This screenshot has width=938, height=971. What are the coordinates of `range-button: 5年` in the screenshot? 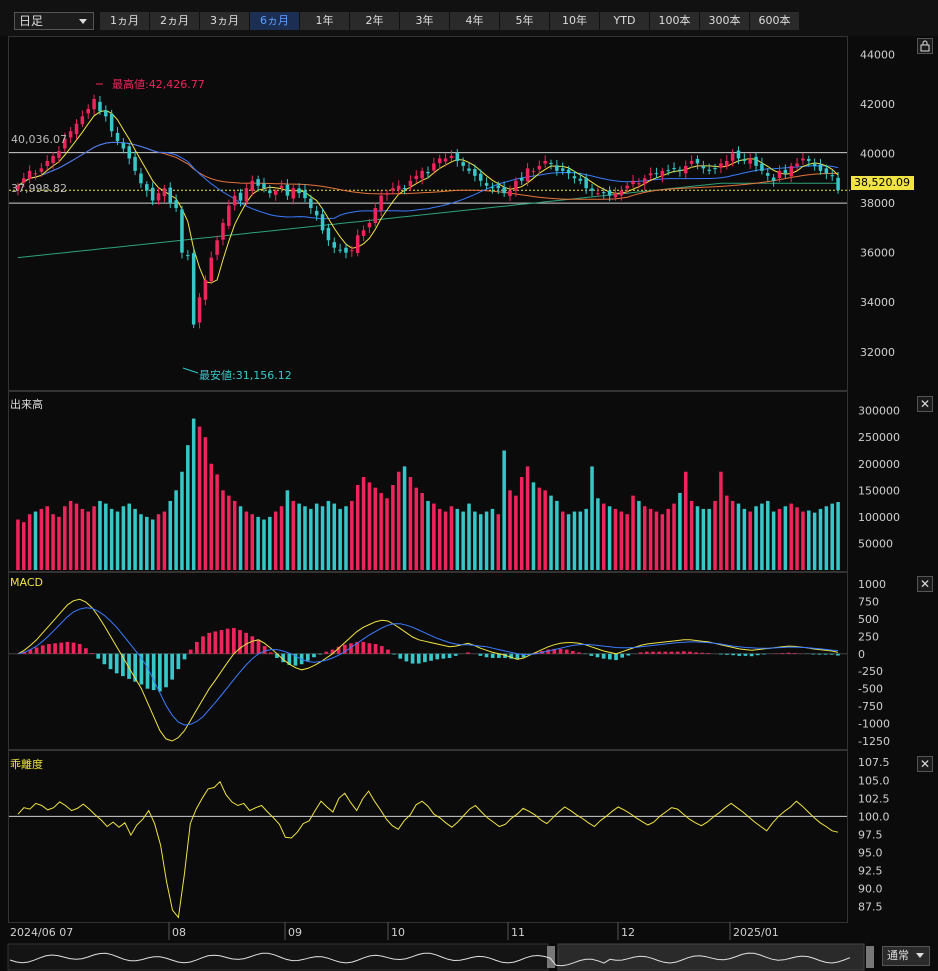 It's located at (525, 21).